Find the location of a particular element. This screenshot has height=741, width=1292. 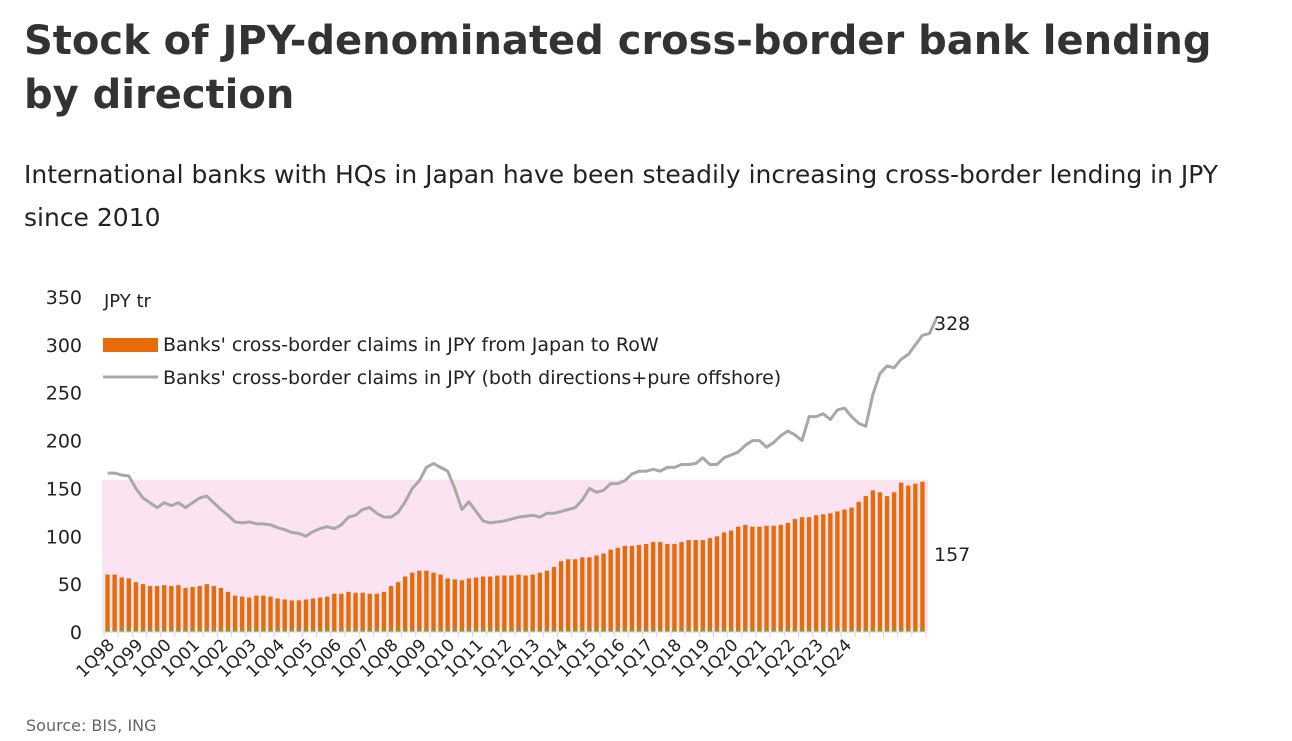

end-label-bars: 157 is located at coordinates (952, 555).